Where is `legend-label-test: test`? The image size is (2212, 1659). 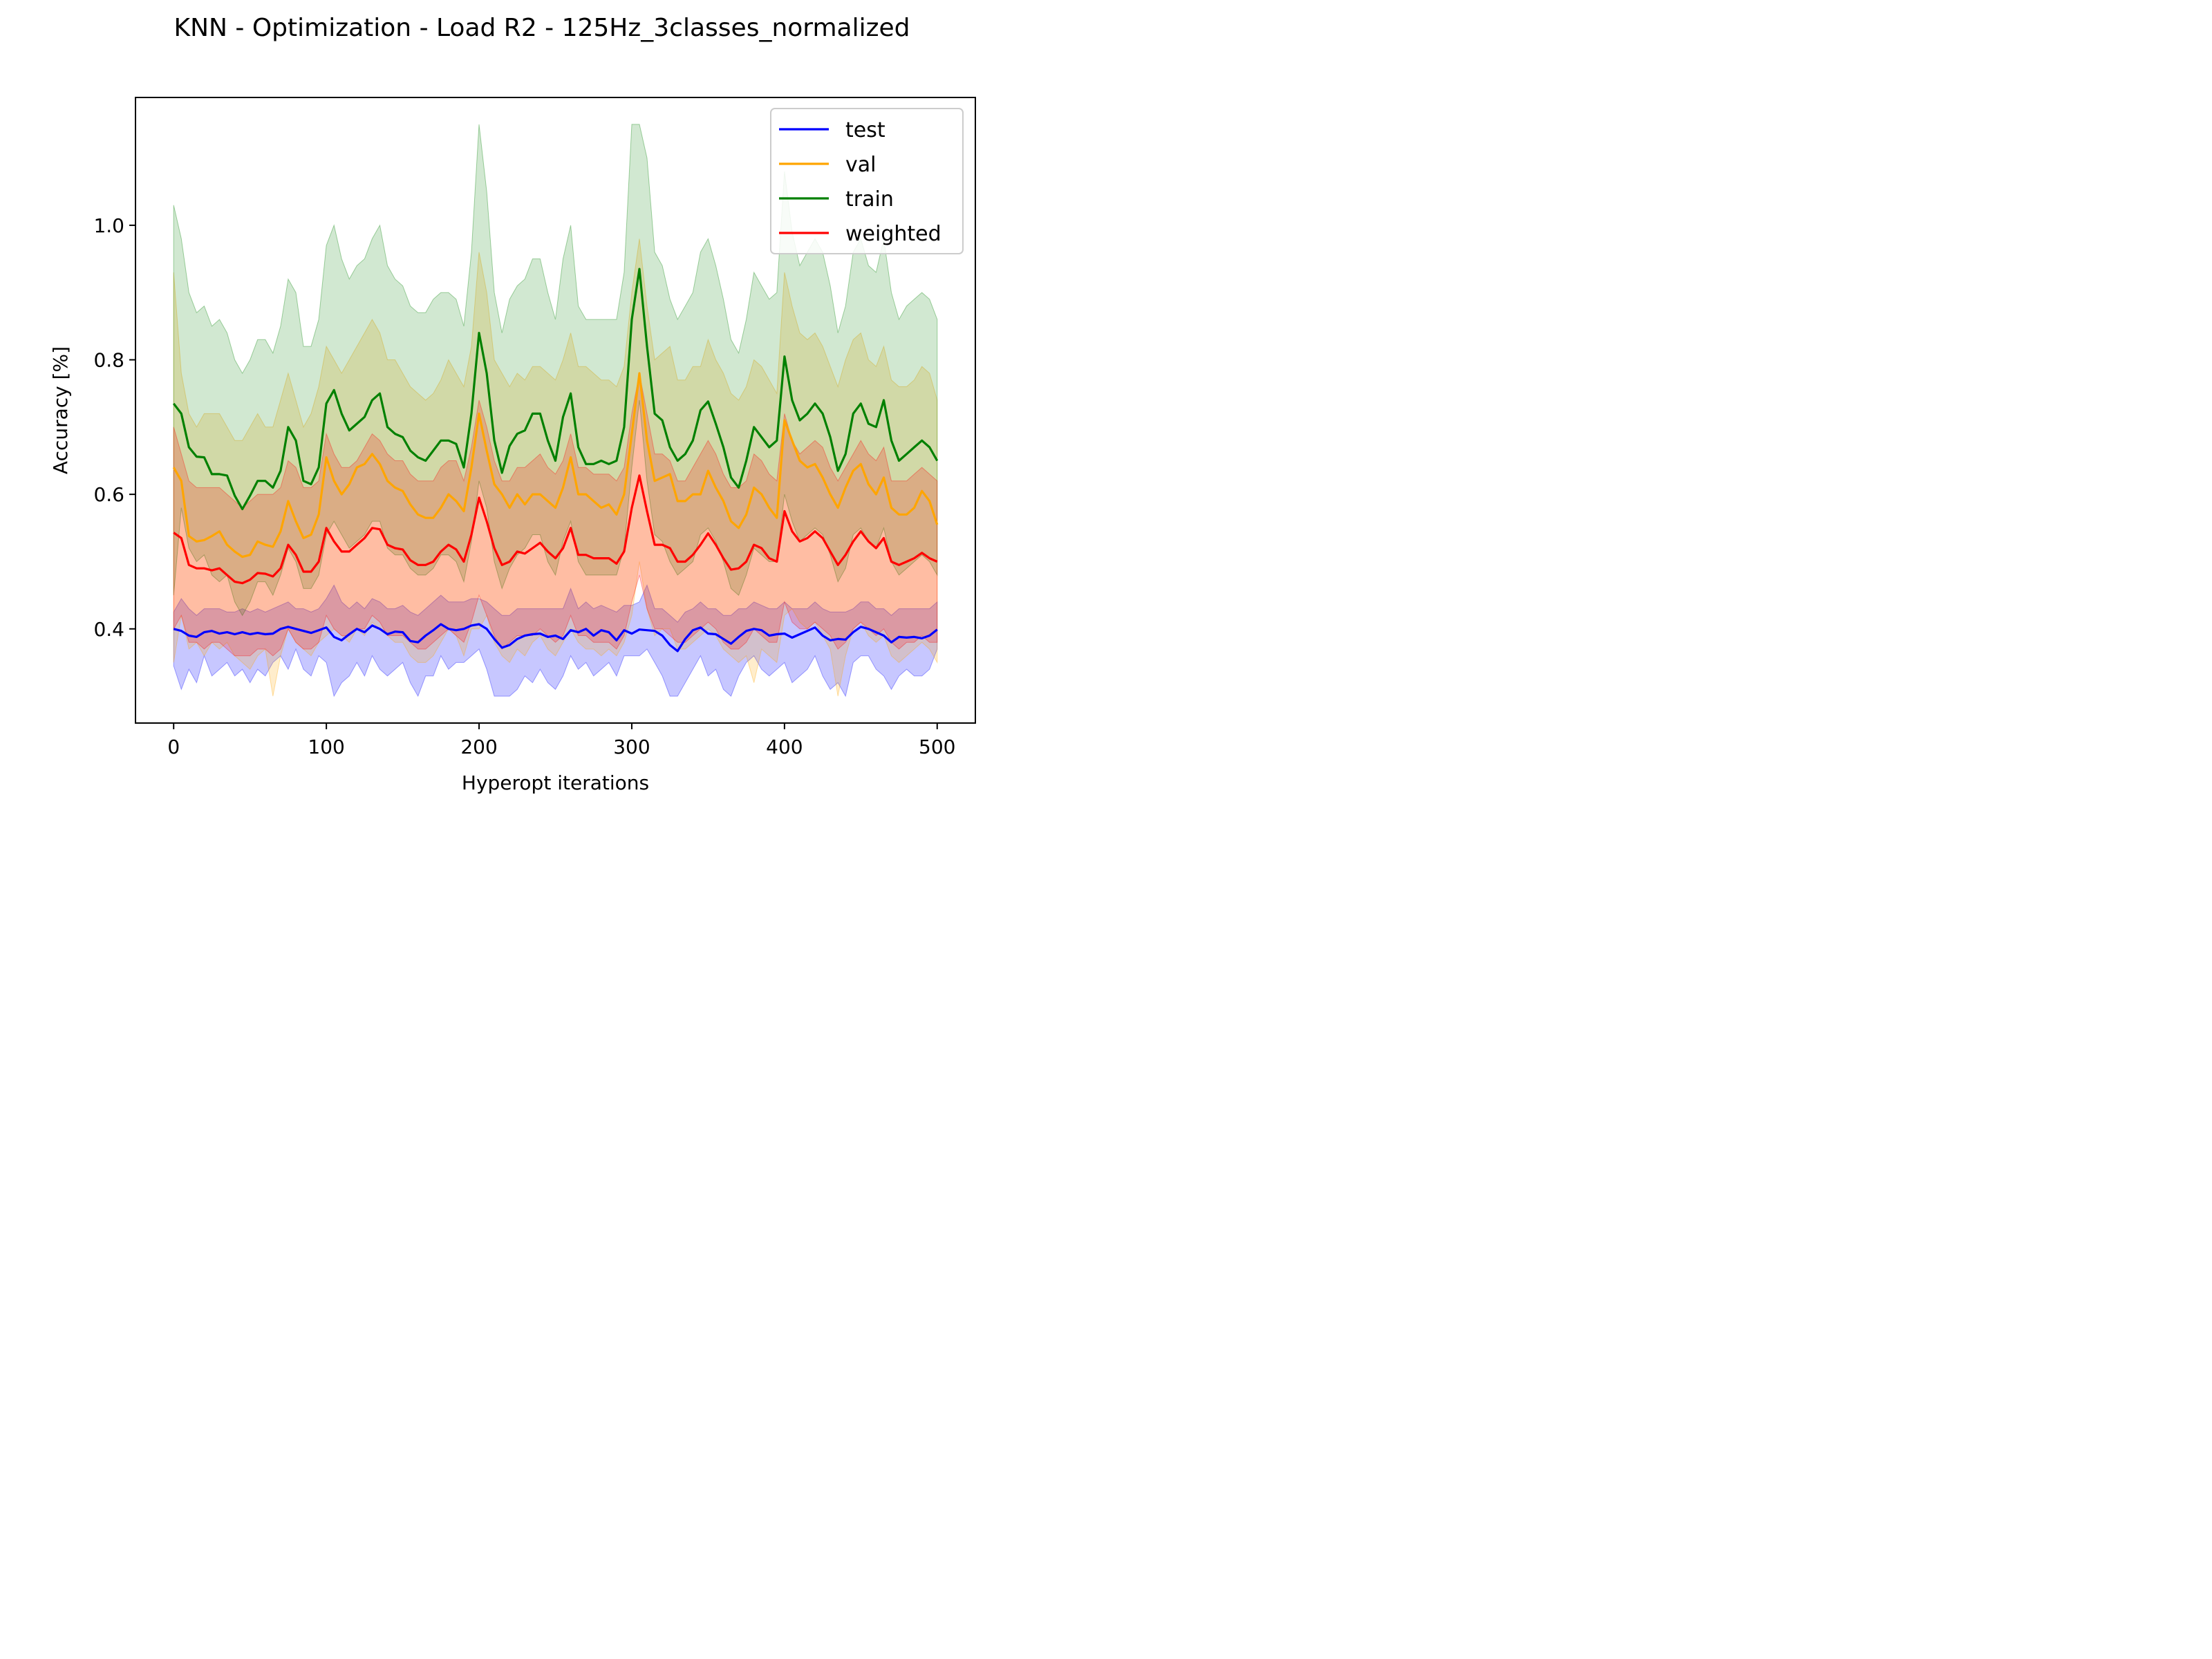
legend-label-test: test is located at coordinates (865, 130).